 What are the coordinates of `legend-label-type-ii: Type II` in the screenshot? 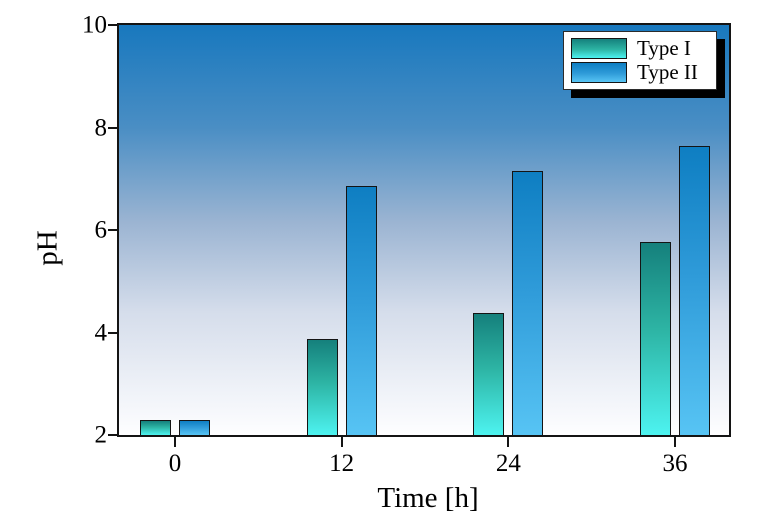 It's located at (667, 72).